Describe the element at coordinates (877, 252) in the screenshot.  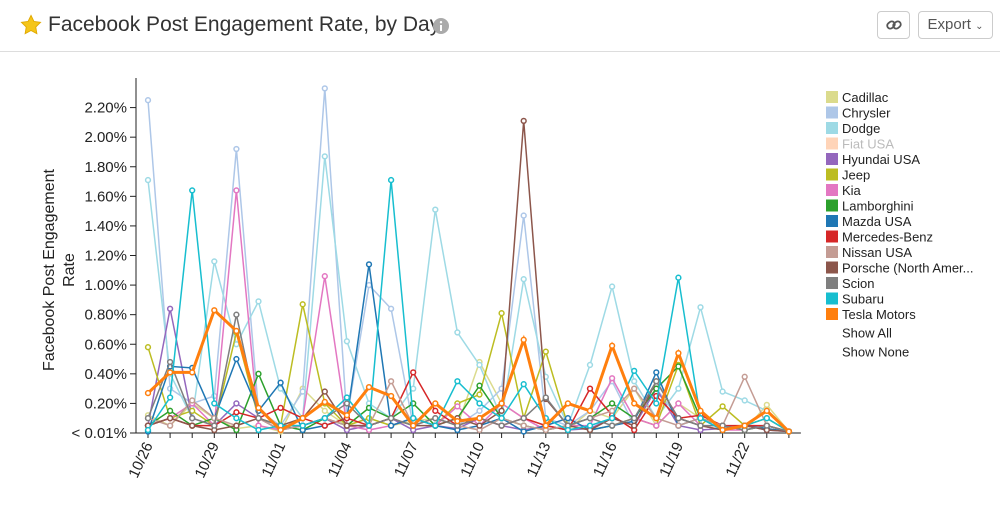
I see `legend-label: Nissan USA` at that location.